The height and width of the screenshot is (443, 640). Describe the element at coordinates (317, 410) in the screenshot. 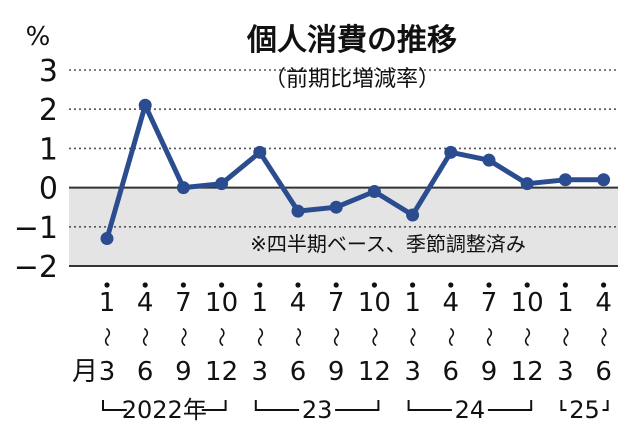

I see `year-label: 23` at that location.